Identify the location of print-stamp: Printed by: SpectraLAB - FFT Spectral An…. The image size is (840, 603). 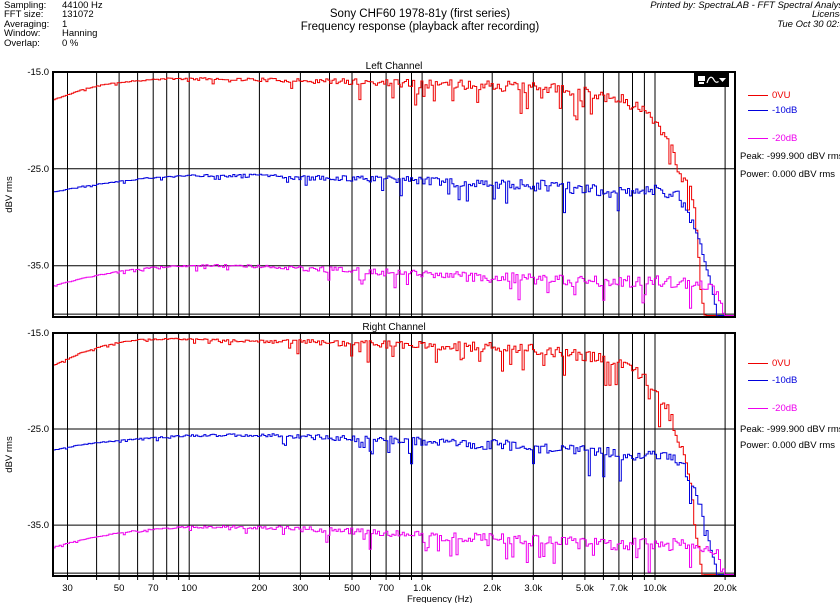
(745, 15).